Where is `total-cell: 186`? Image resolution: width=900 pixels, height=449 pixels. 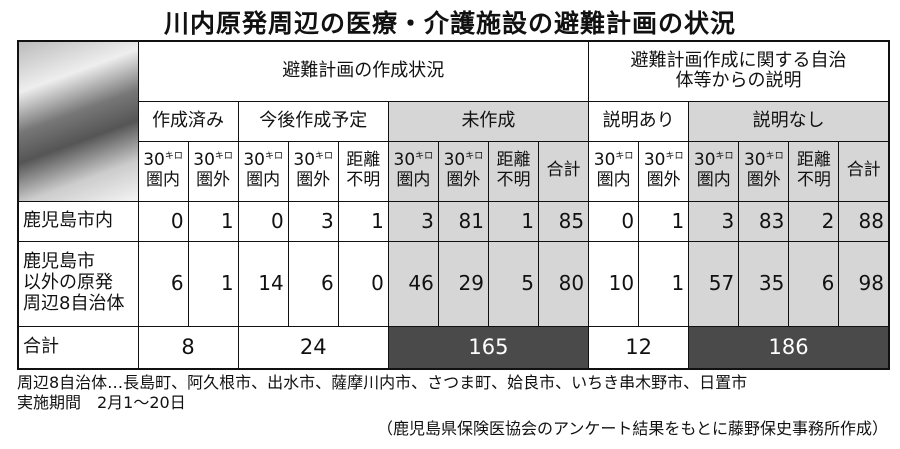 total-cell: 186 is located at coordinates (789, 347).